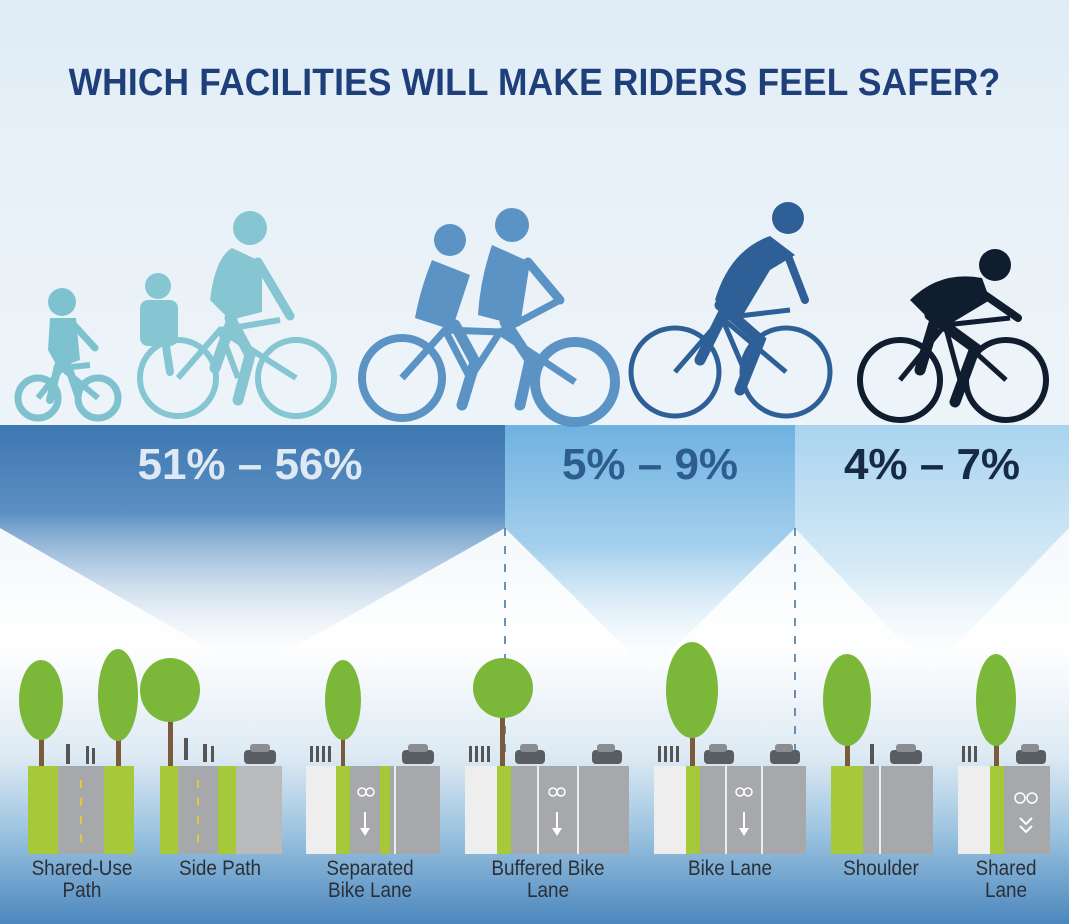 Image resolution: width=1069 pixels, height=924 pixels. What do you see at coordinates (370, 879) in the screenshot?
I see `facility-label-separated-bike-lane: Separated Bike Lane` at bounding box center [370, 879].